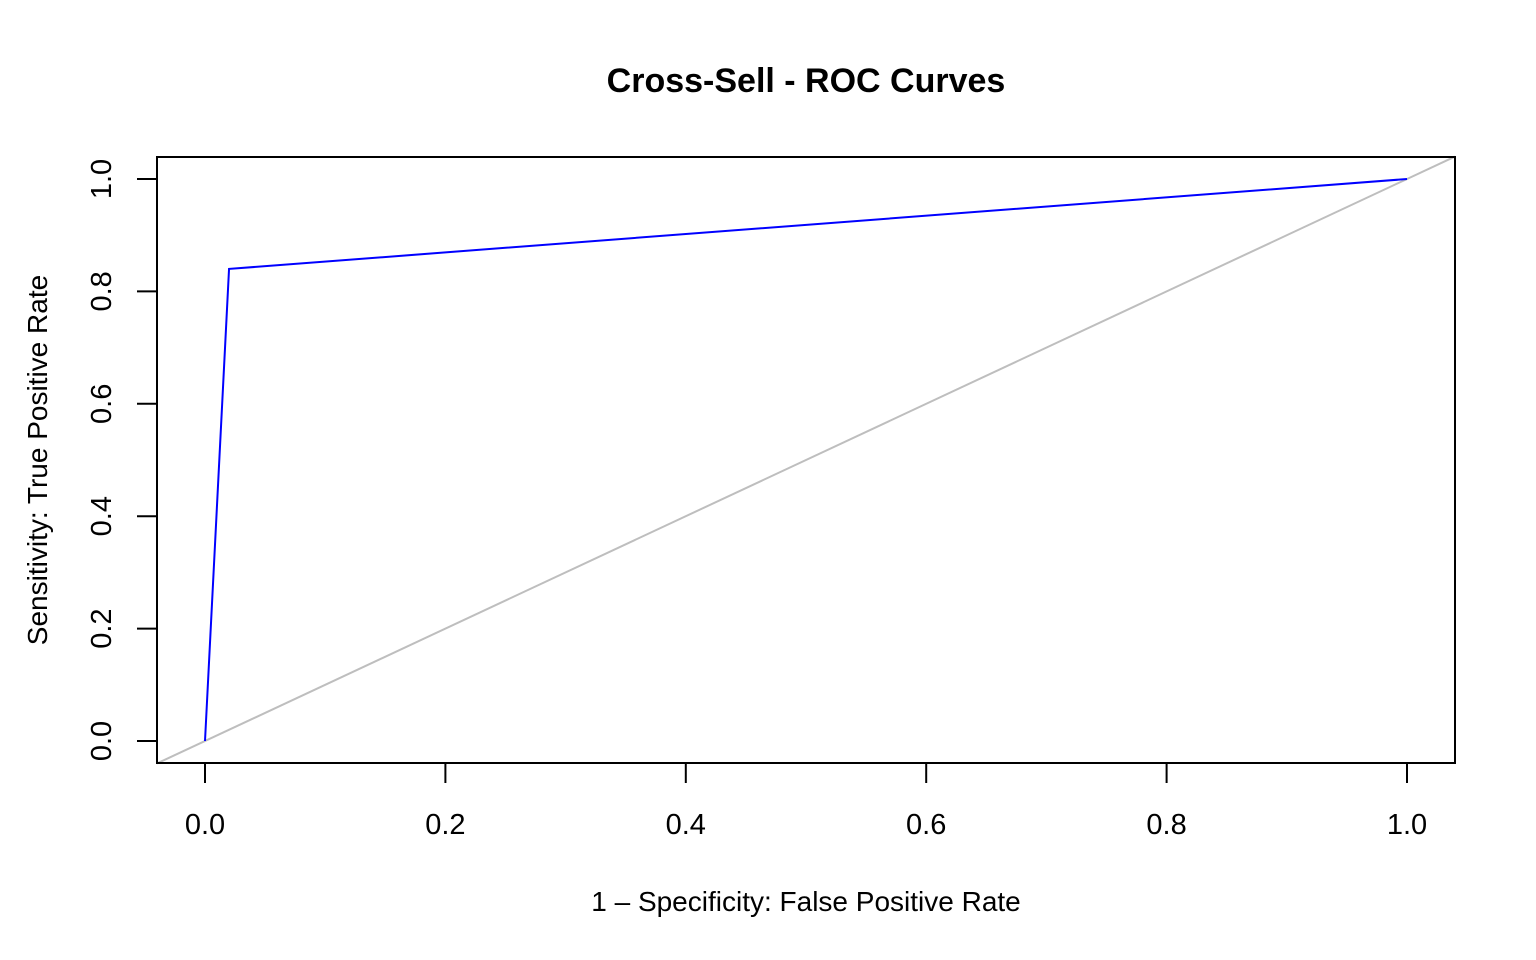  What do you see at coordinates (806, 801) in the screenshot?
I see `x-axis: 0.0 0.2 0.4 0.6 0.8 1.0` at bounding box center [806, 801].